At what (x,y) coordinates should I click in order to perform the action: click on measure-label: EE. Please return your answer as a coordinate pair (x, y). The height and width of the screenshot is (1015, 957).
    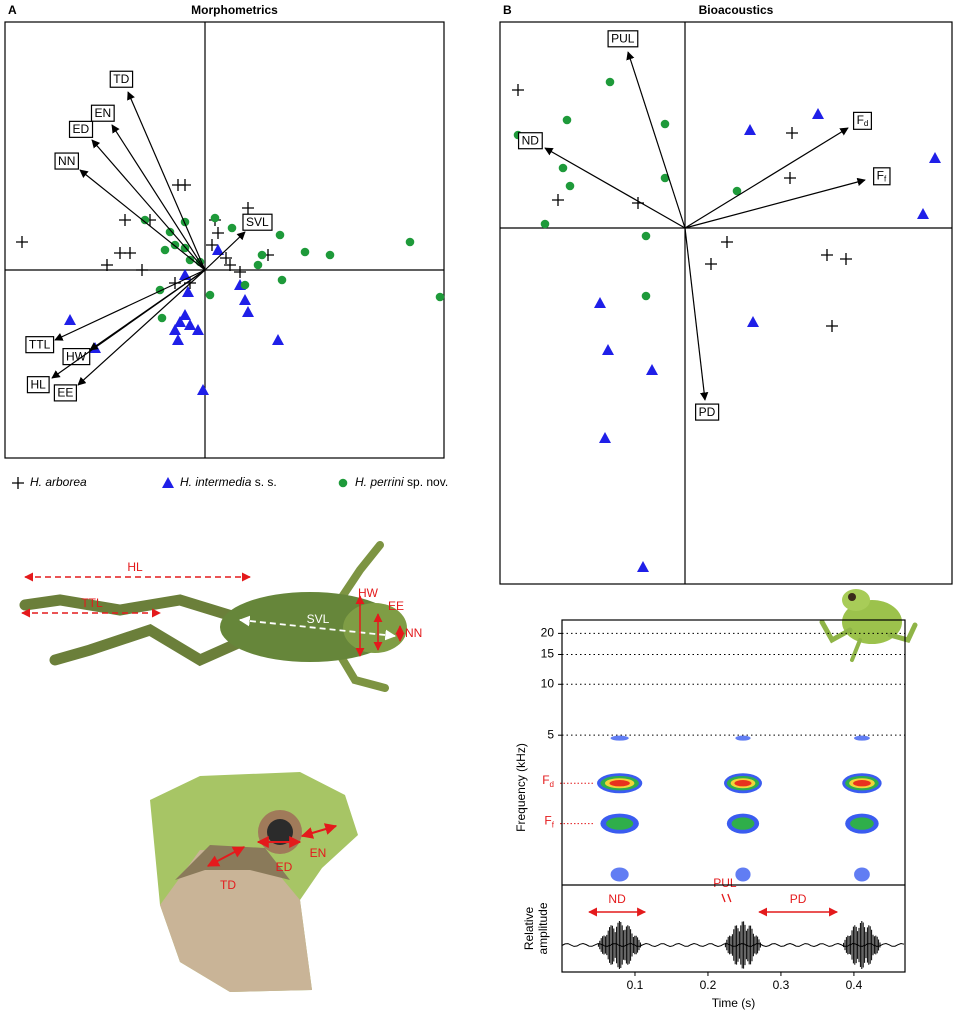
    Looking at the image, I should click on (396, 606).